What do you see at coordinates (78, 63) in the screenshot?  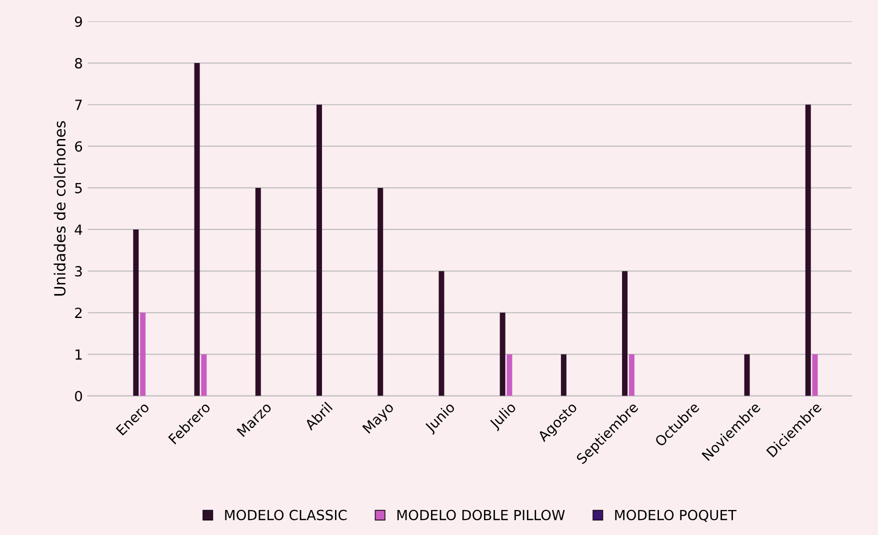 I see `y-tick-label: 8` at bounding box center [78, 63].